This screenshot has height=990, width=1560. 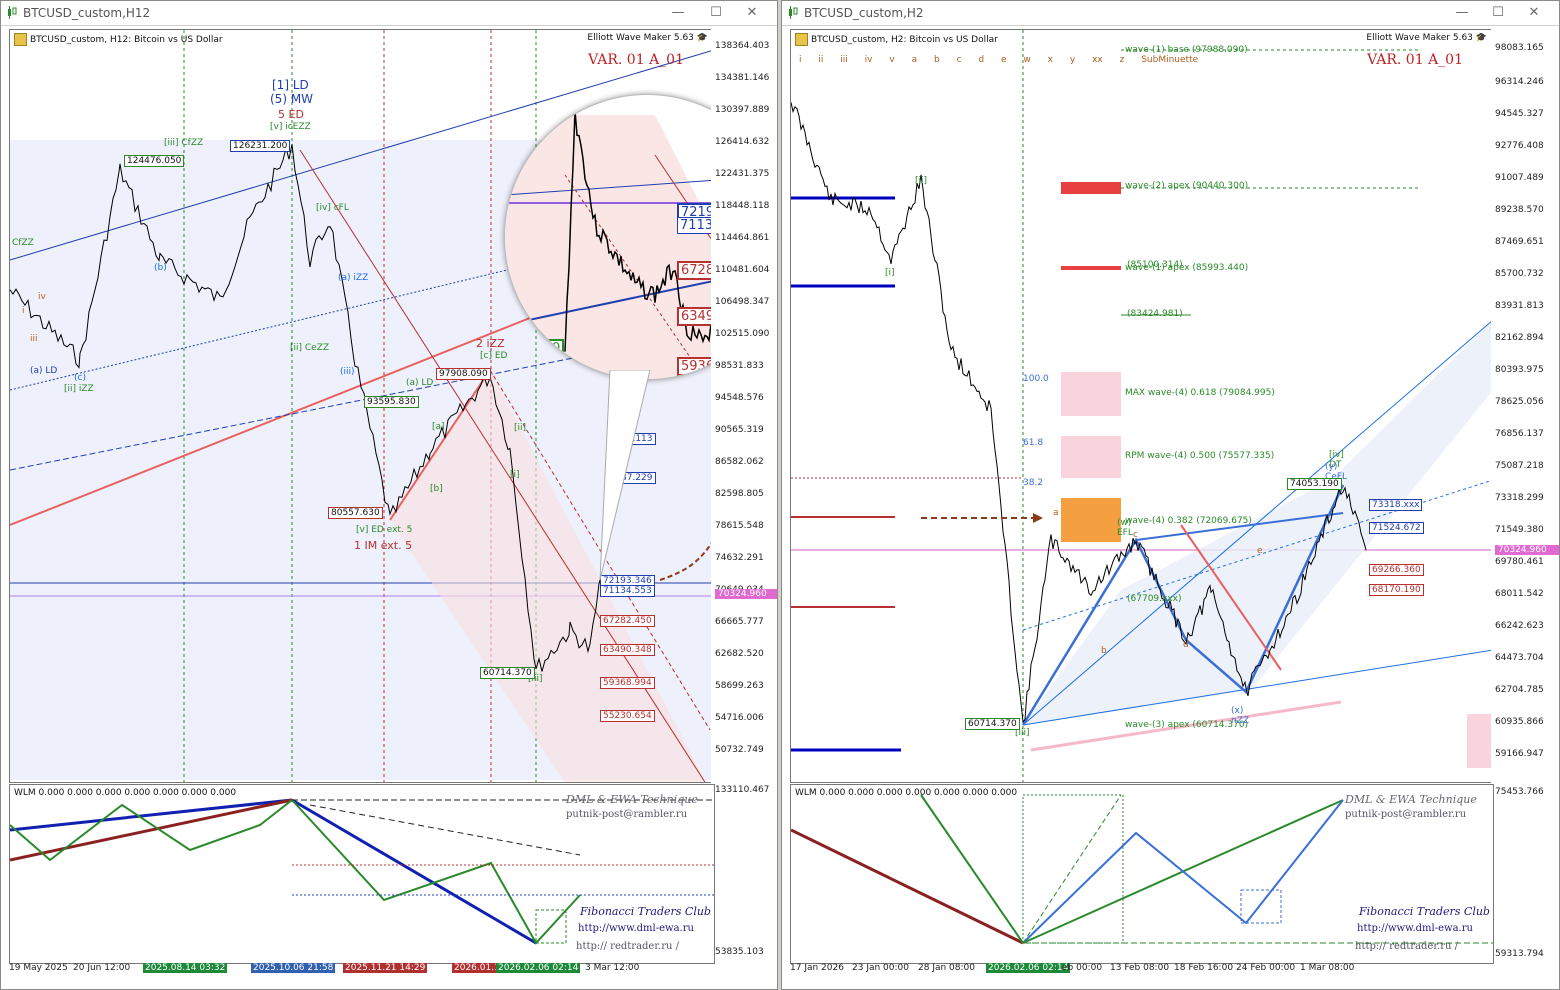 What do you see at coordinates (1260, 551) in the screenshot?
I see `wave-label: e` at bounding box center [1260, 551].